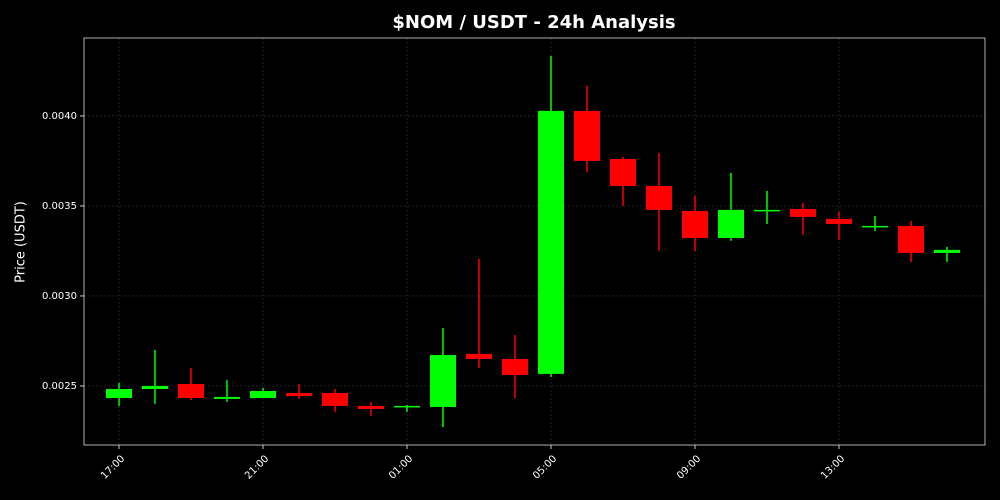 The image size is (1000, 500). What do you see at coordinates (59, 116) in the screenshot?
I see `y-tick-label: 0.0040` at bounding box center [59, 116].